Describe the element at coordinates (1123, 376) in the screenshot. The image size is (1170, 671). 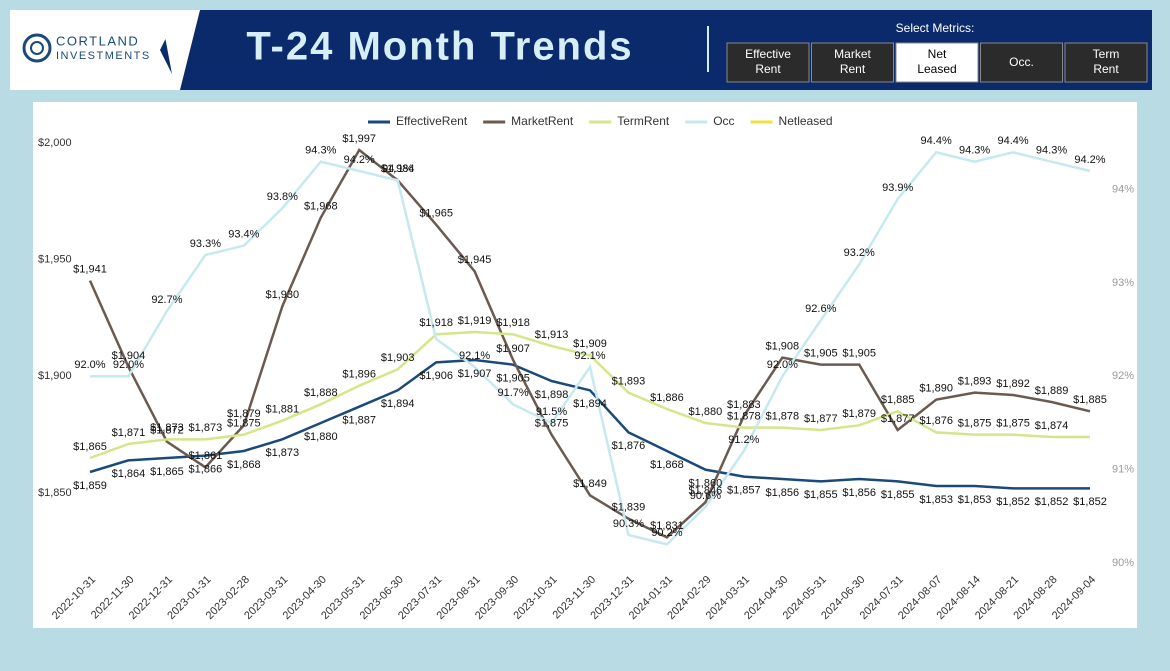
I see `y2-tick-label: 92%` at that location.